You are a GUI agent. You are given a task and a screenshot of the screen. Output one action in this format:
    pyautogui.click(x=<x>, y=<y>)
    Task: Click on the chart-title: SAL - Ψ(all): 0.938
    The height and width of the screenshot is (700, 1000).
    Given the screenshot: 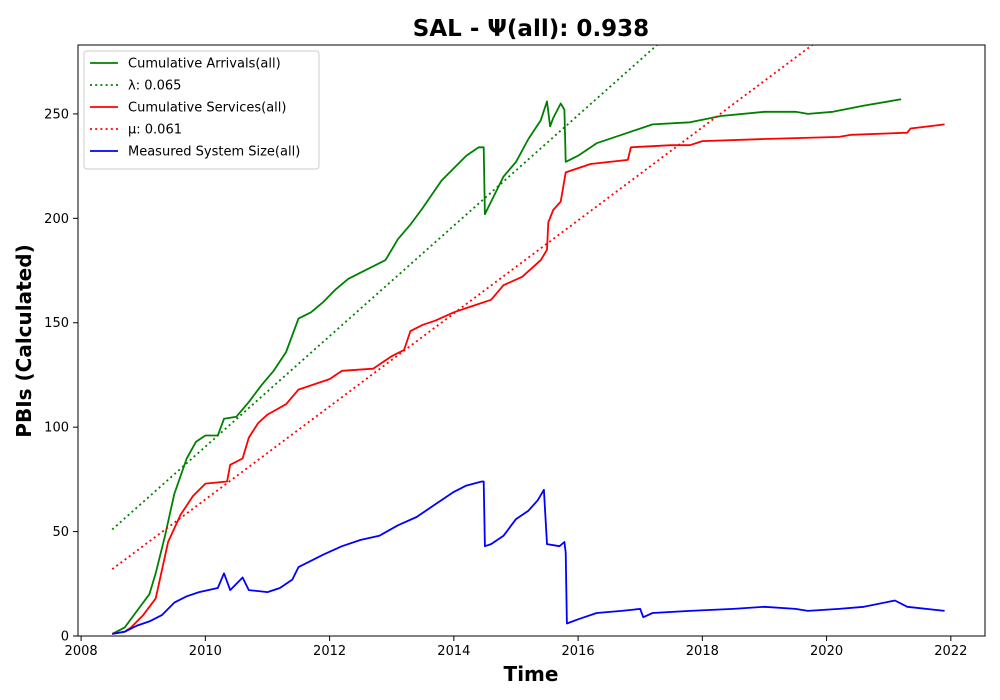 What is the action you would take?
    pyautogui.click(x=531, y=29)
    